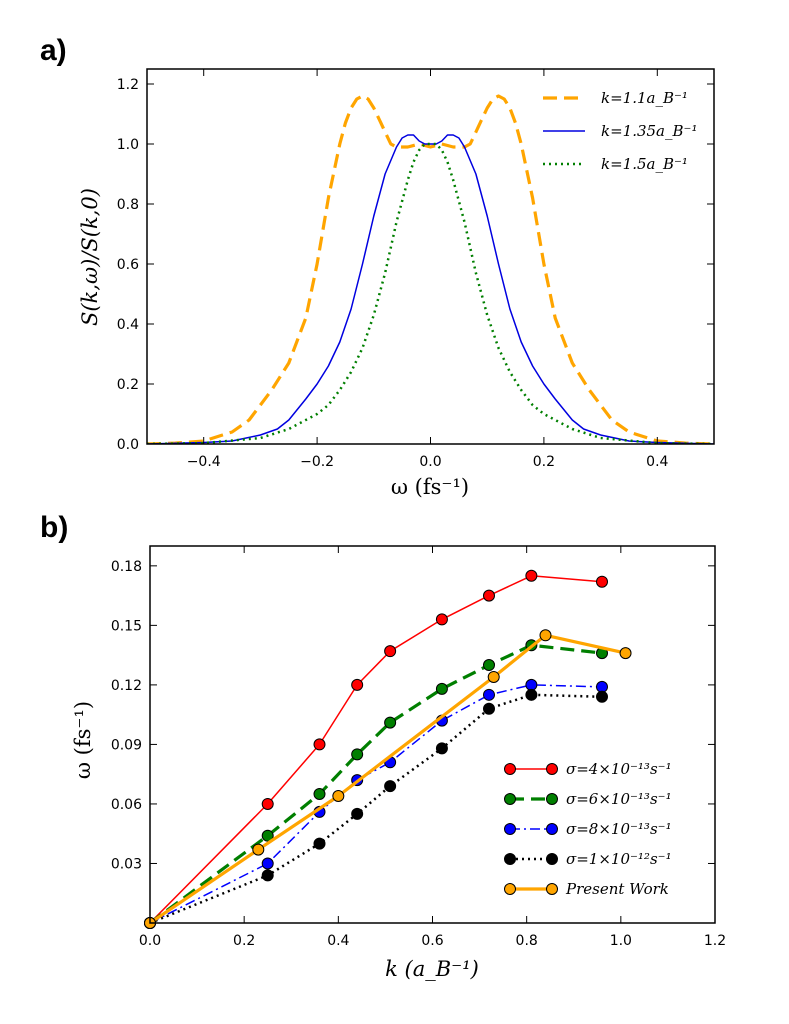 The height and width of the screenshot is (1024, 789). Describe the element at coordinates (644, 164) in the screenshot. I see `legend-label: k=1.5a_B⁻¹` at that location.